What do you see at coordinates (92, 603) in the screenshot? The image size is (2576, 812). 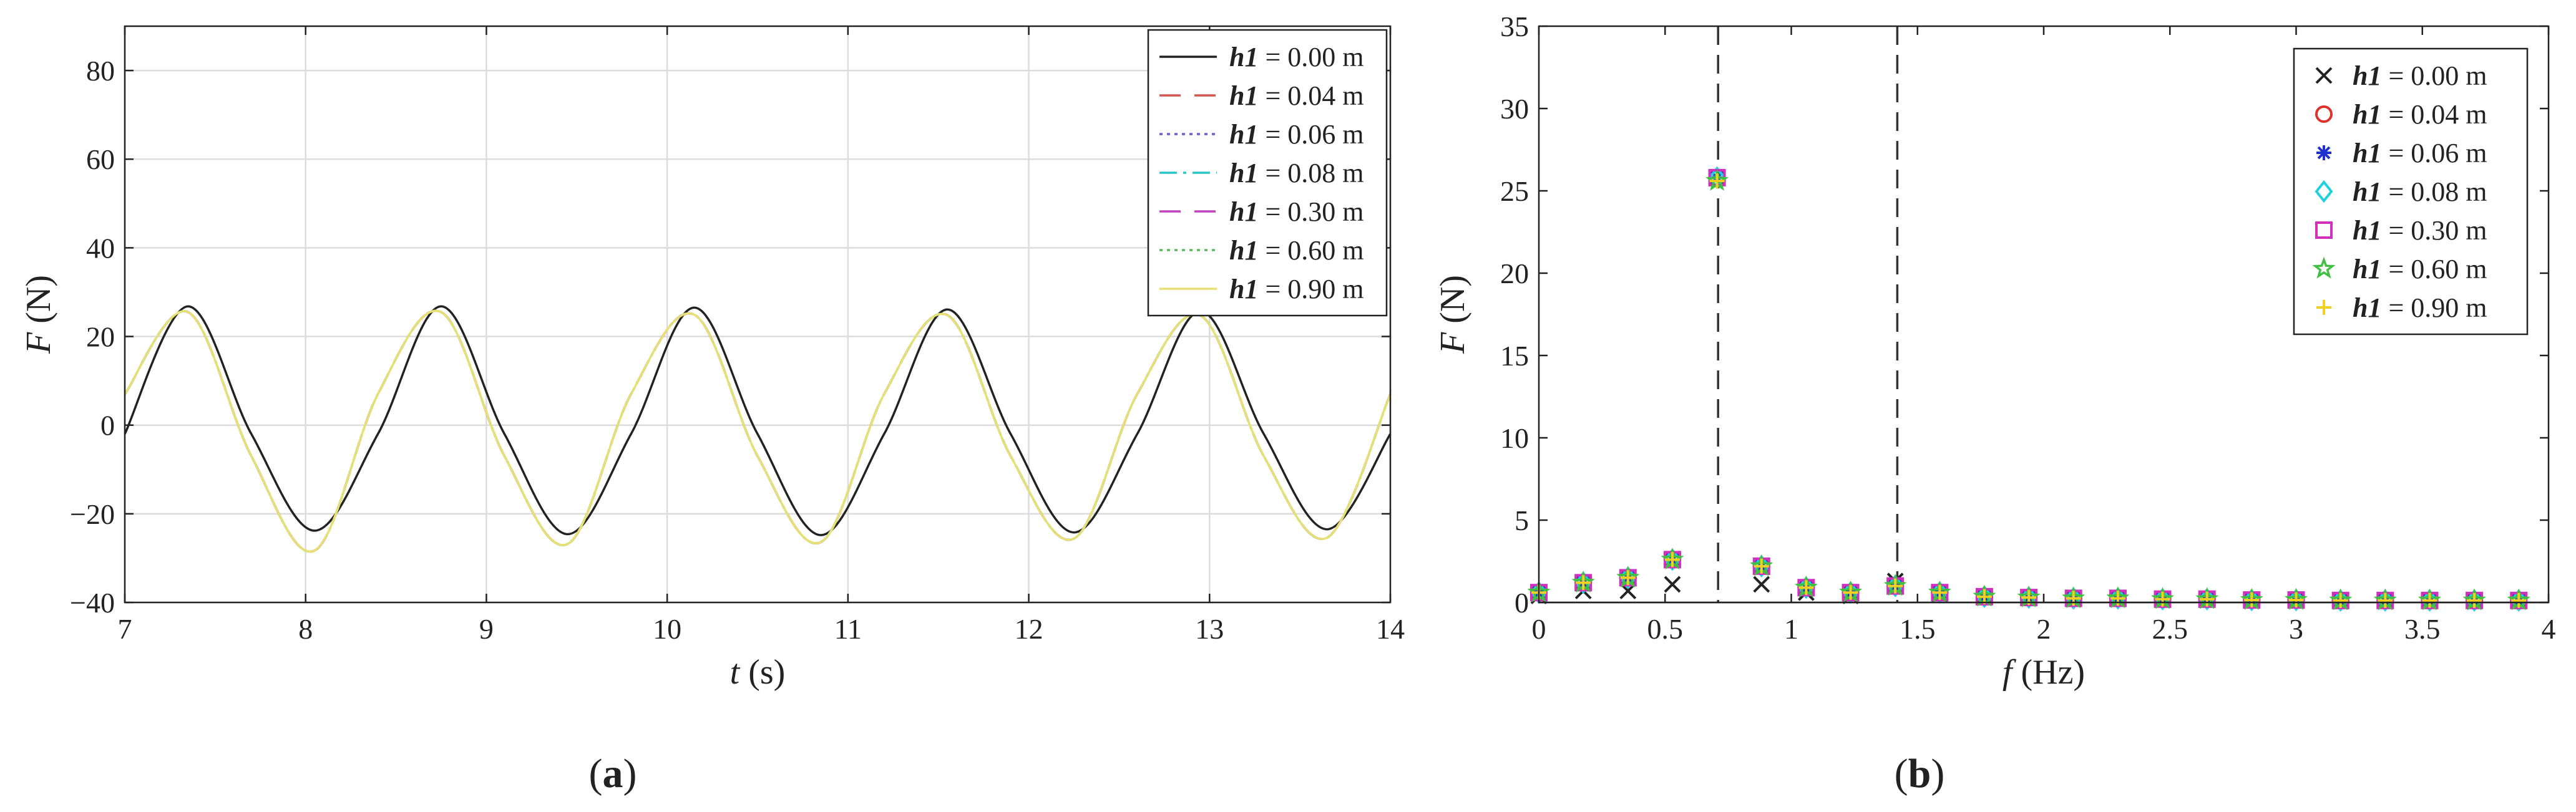 I see `y-tick-label: −40` at bounding box center [92, 603].